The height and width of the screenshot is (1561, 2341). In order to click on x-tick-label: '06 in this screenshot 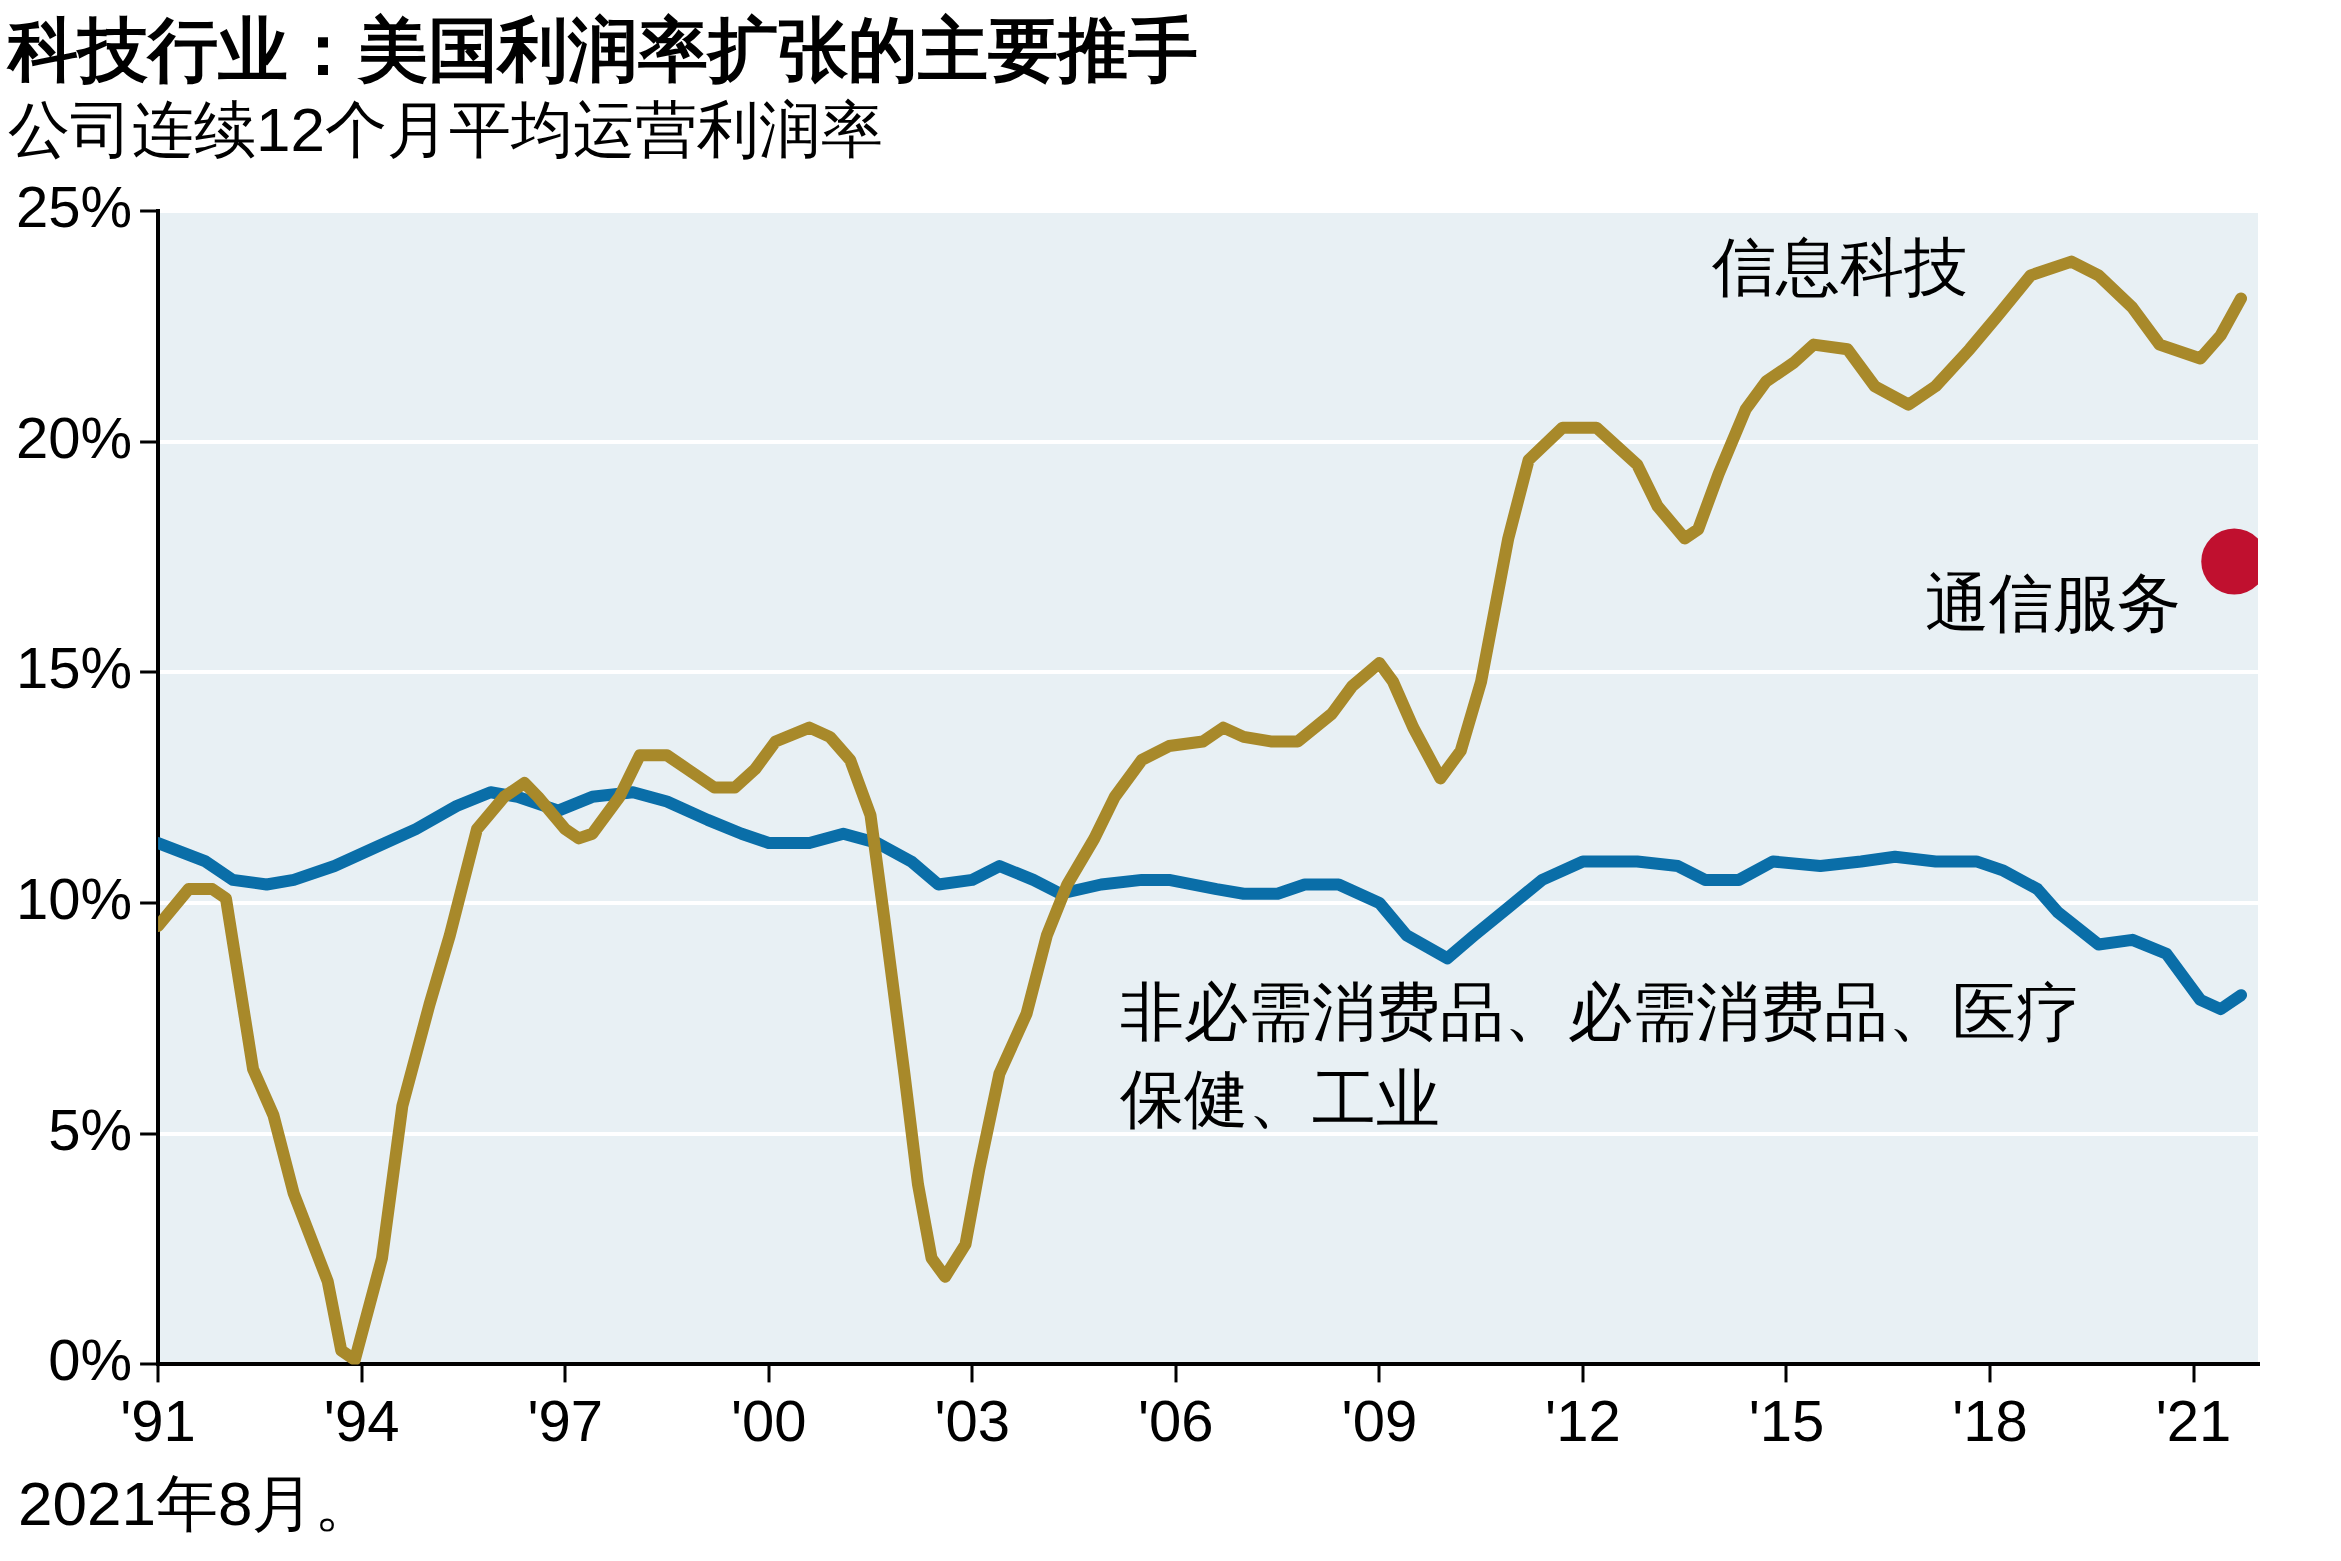, I will do `click(1176, 1421)`.